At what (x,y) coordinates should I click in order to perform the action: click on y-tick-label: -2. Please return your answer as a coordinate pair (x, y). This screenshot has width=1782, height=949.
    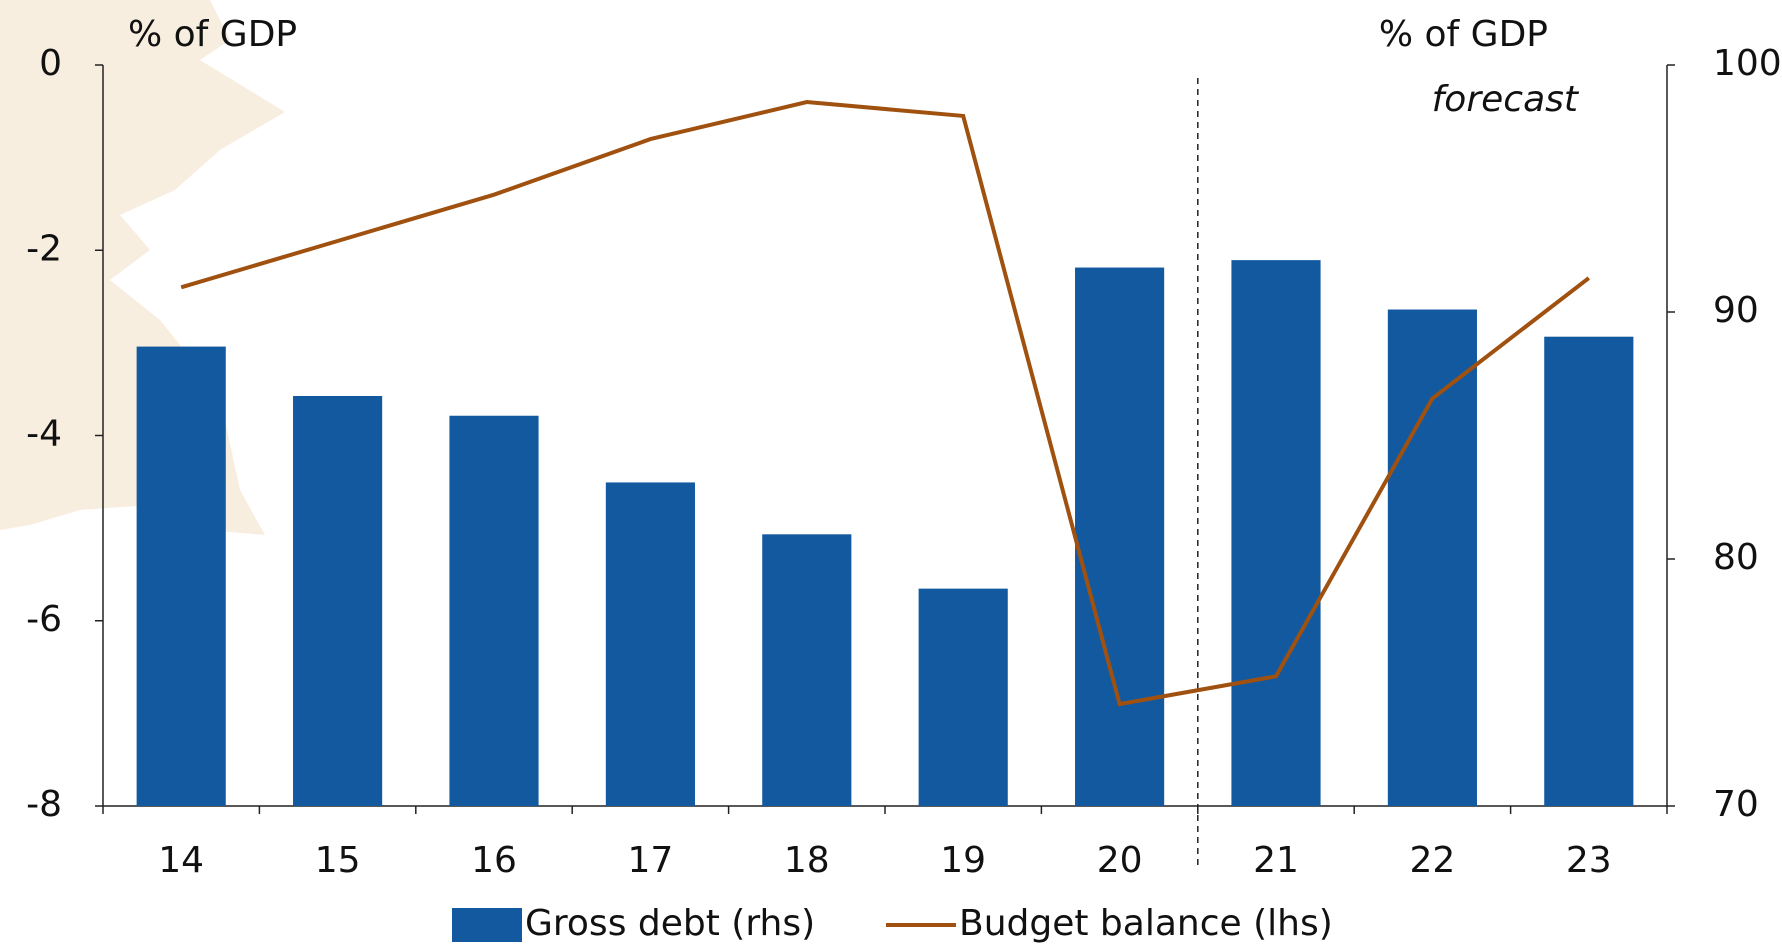
    Looking at the image, I should click on (44, 248).